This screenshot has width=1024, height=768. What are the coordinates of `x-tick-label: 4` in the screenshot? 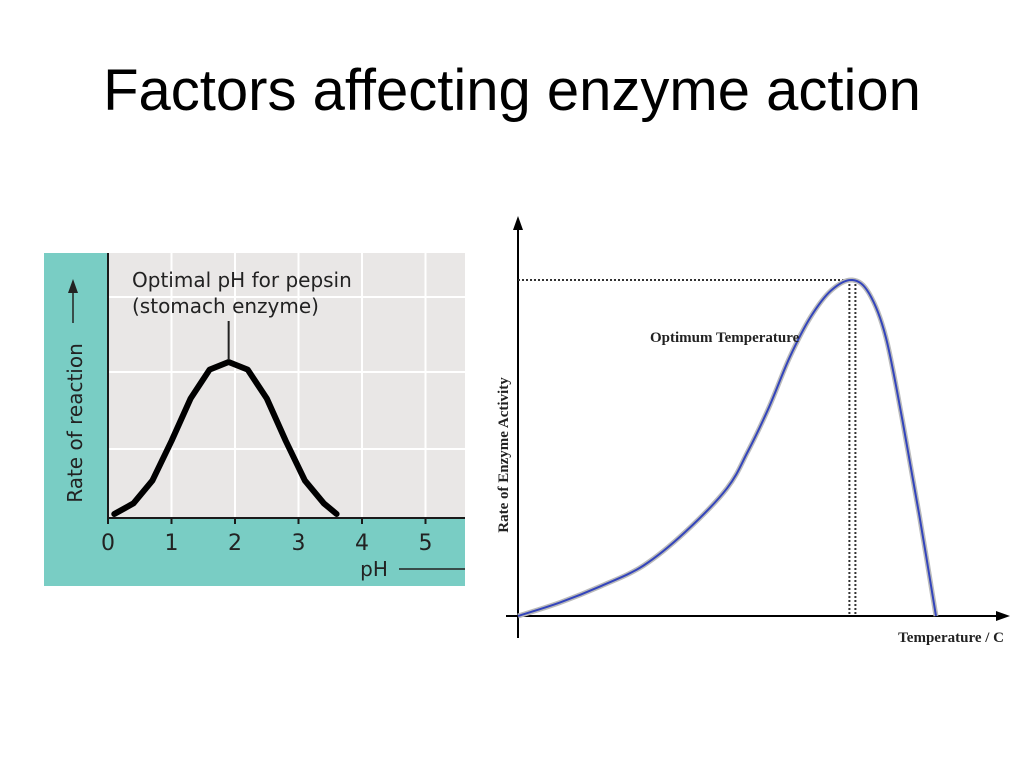 It's located at (362, 543).